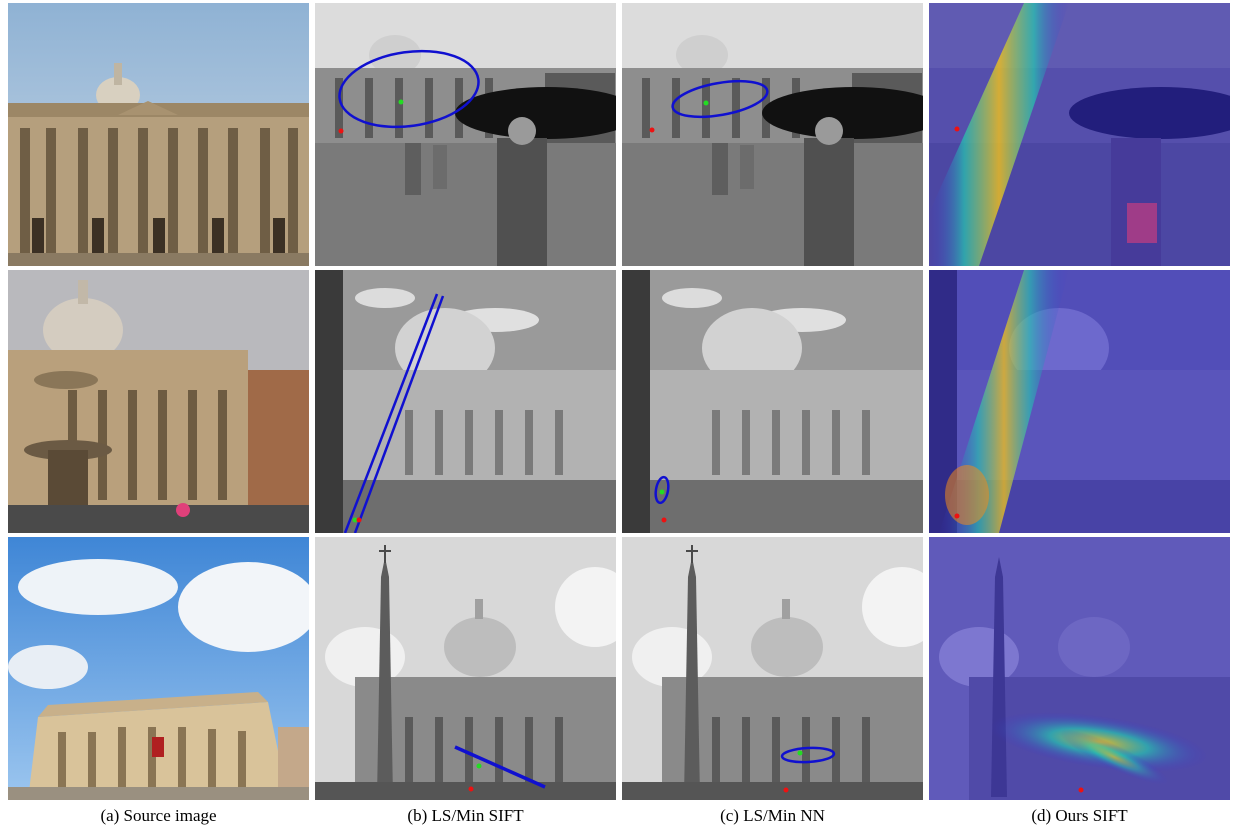 The width and height of the screenshot is (1238, 840). I want to click on row1-ls-min-sift, so click(465, 134).